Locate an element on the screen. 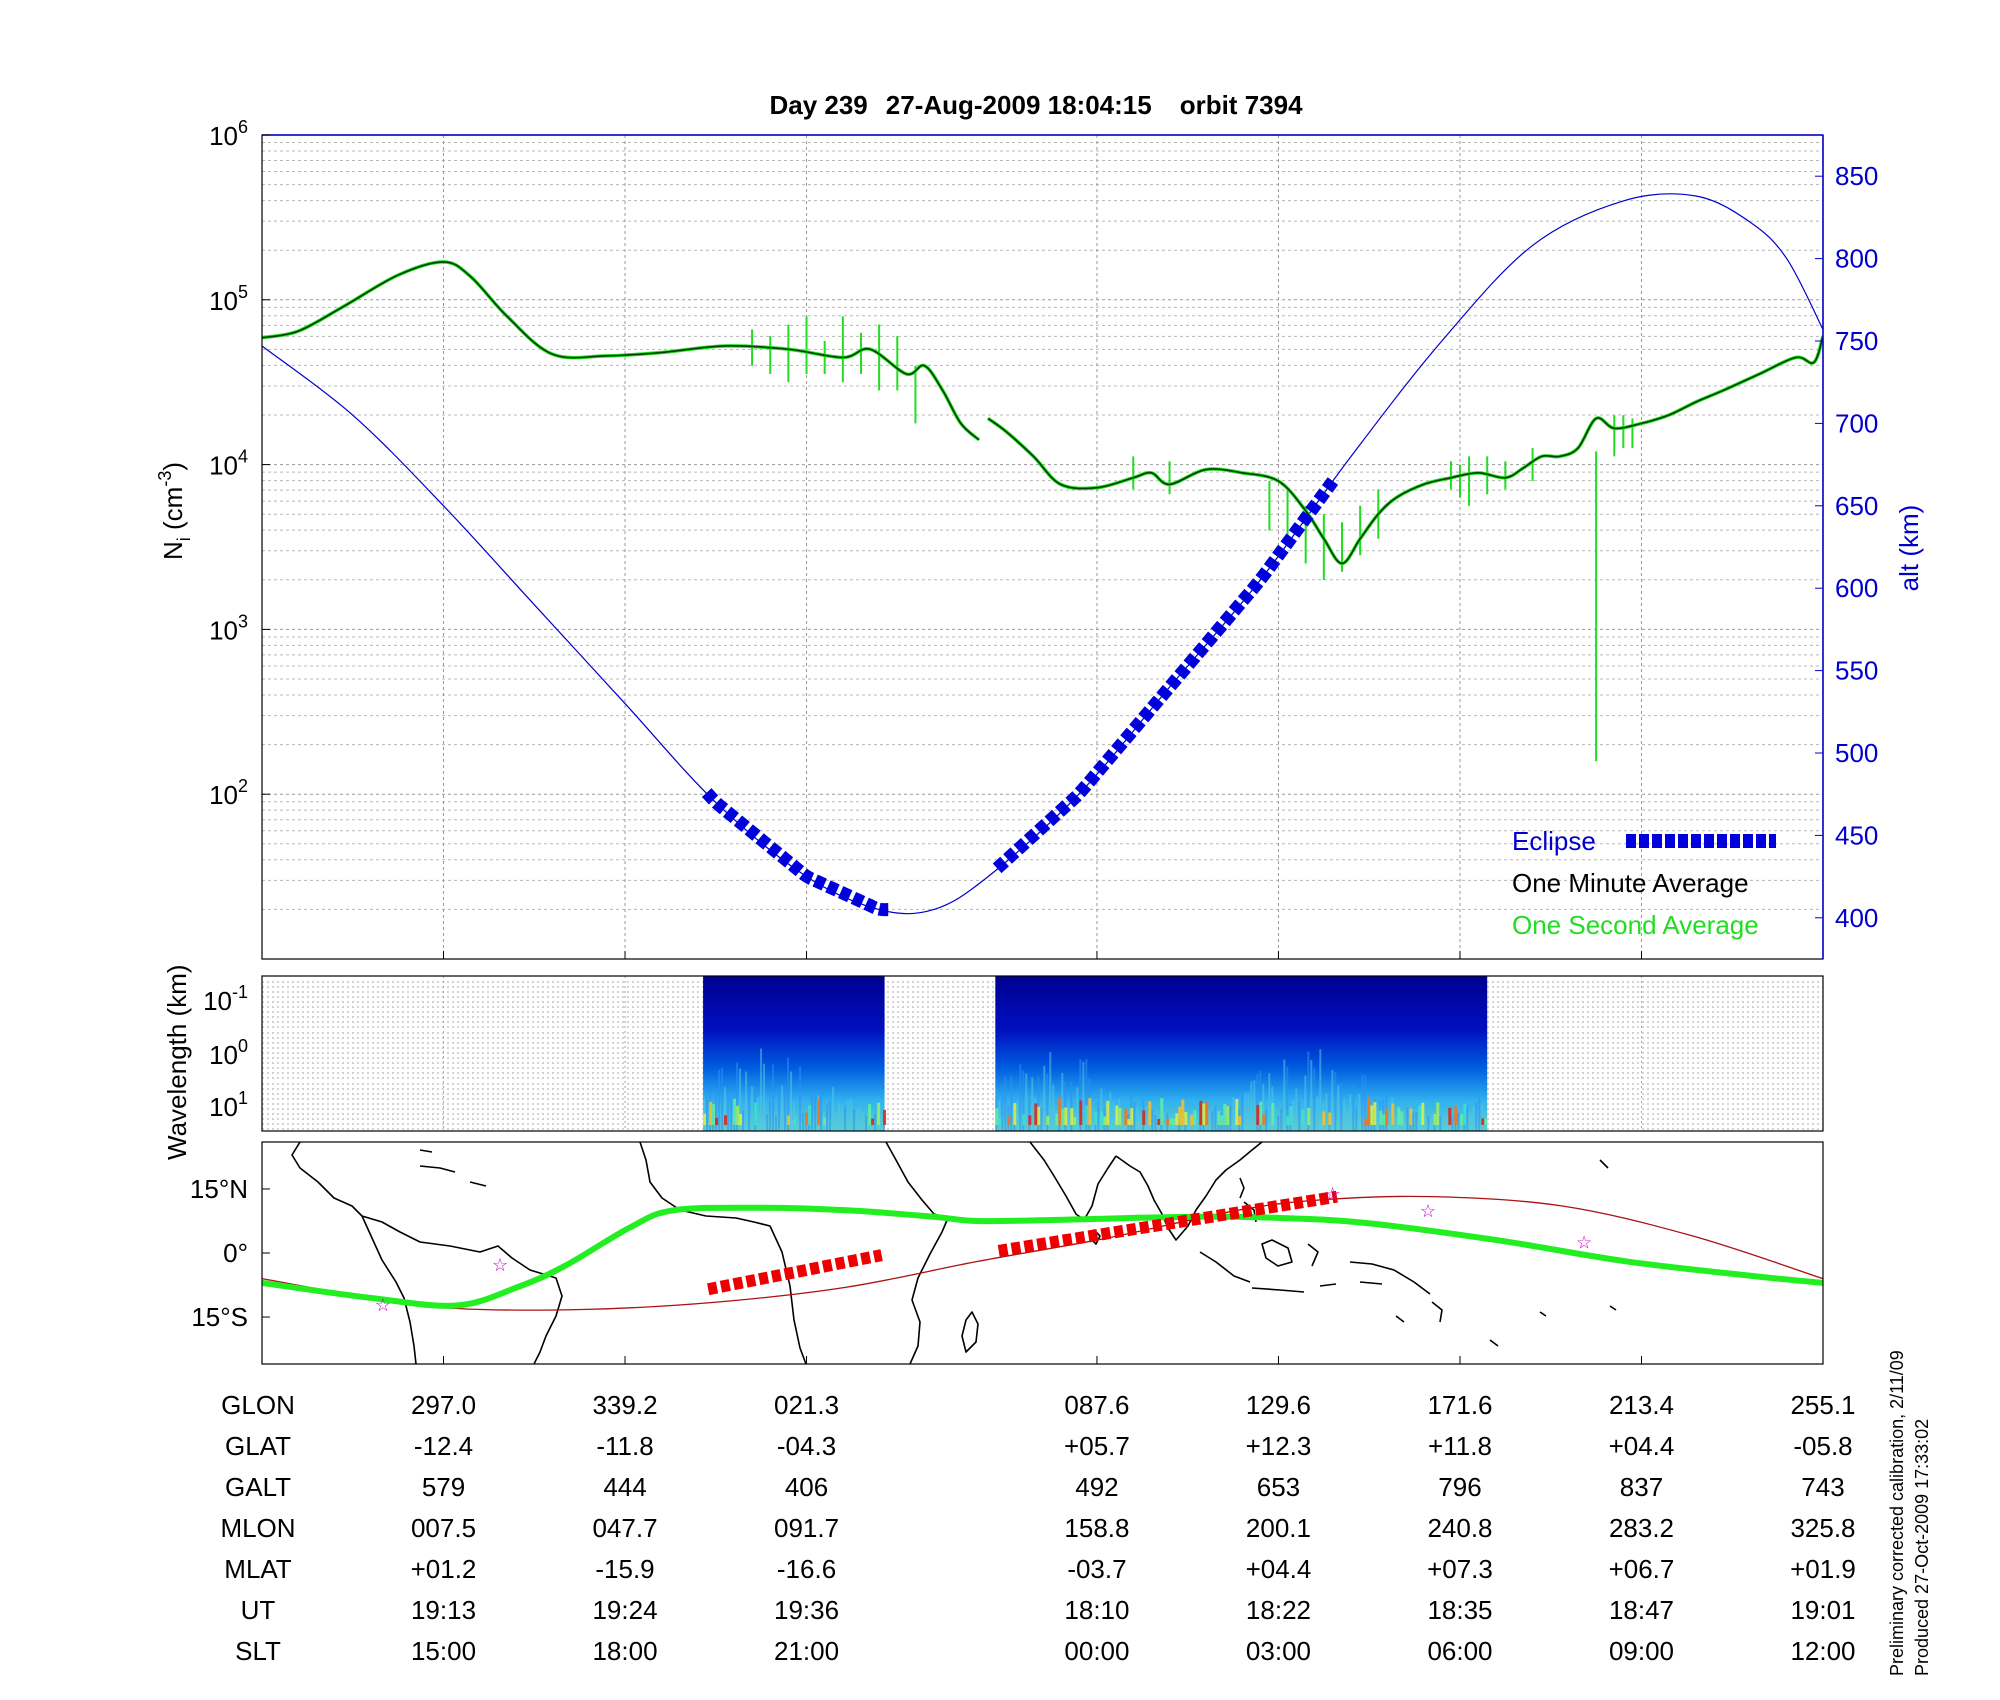 The height and width of the screenshot is (1700, 2000). table-row-label: SLT is located at coordinates (258, 1651).